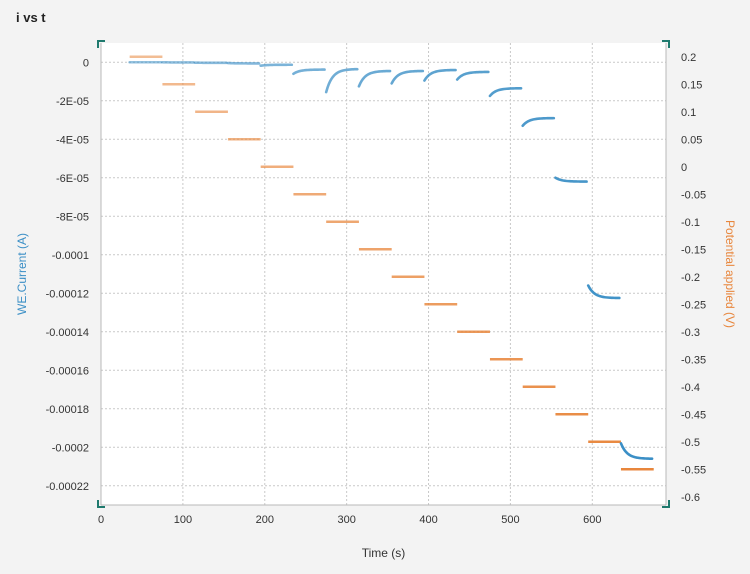 This screenshot has height=574, width=750. Describe the element at coordinates (101, 520) in the screenshot. I see `x-tick-label: 0` at that location.